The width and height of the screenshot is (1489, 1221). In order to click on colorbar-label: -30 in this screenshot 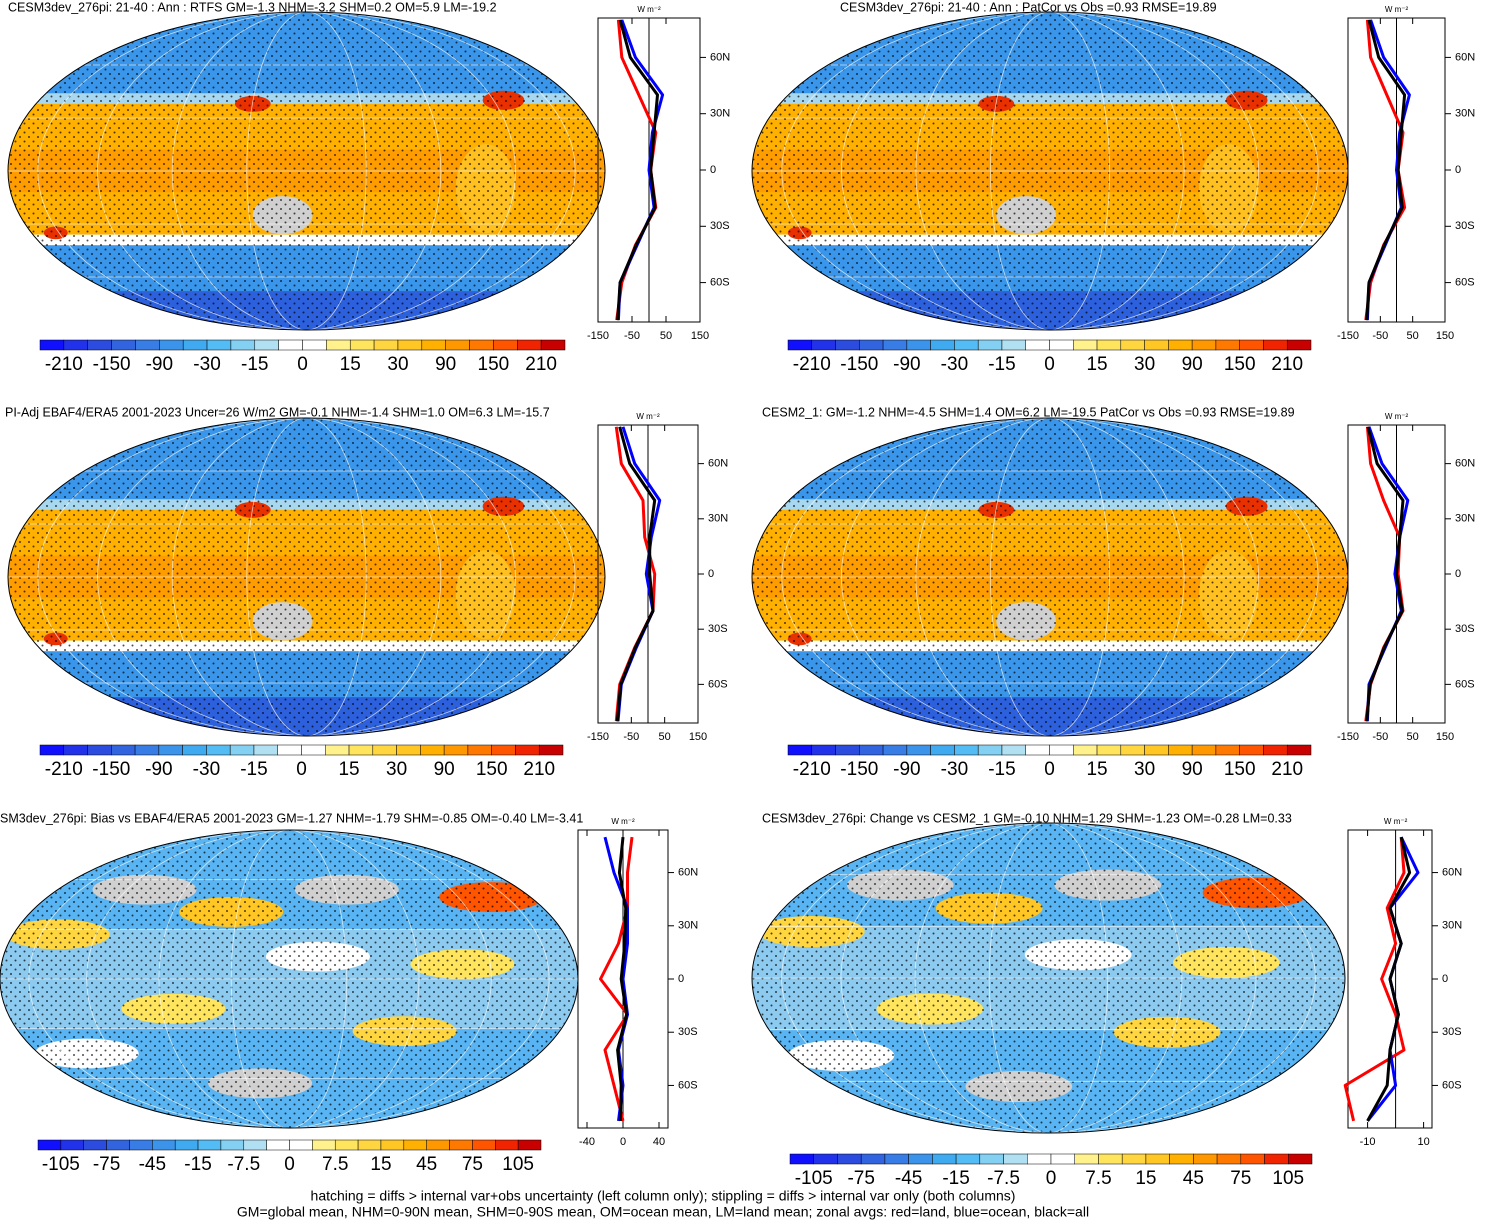, I will do `click(206, 364)`.